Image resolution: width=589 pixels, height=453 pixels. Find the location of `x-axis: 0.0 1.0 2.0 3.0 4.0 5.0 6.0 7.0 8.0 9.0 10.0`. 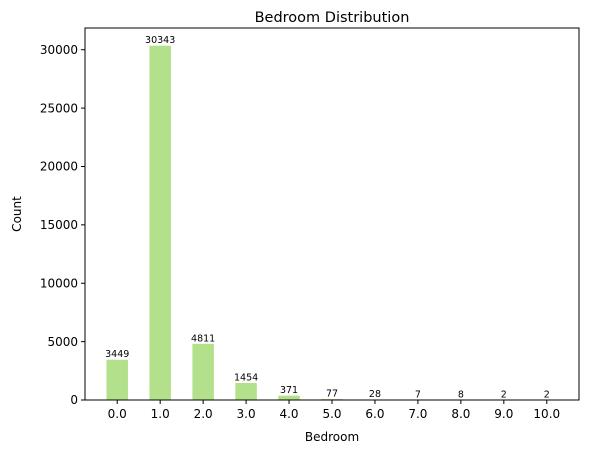

x-axis: 0.0 1.0 2.0 3.0 4.0 5.0 6.0 7.0 8.0 9.0 10.0 is located at coordinates (334, 410).